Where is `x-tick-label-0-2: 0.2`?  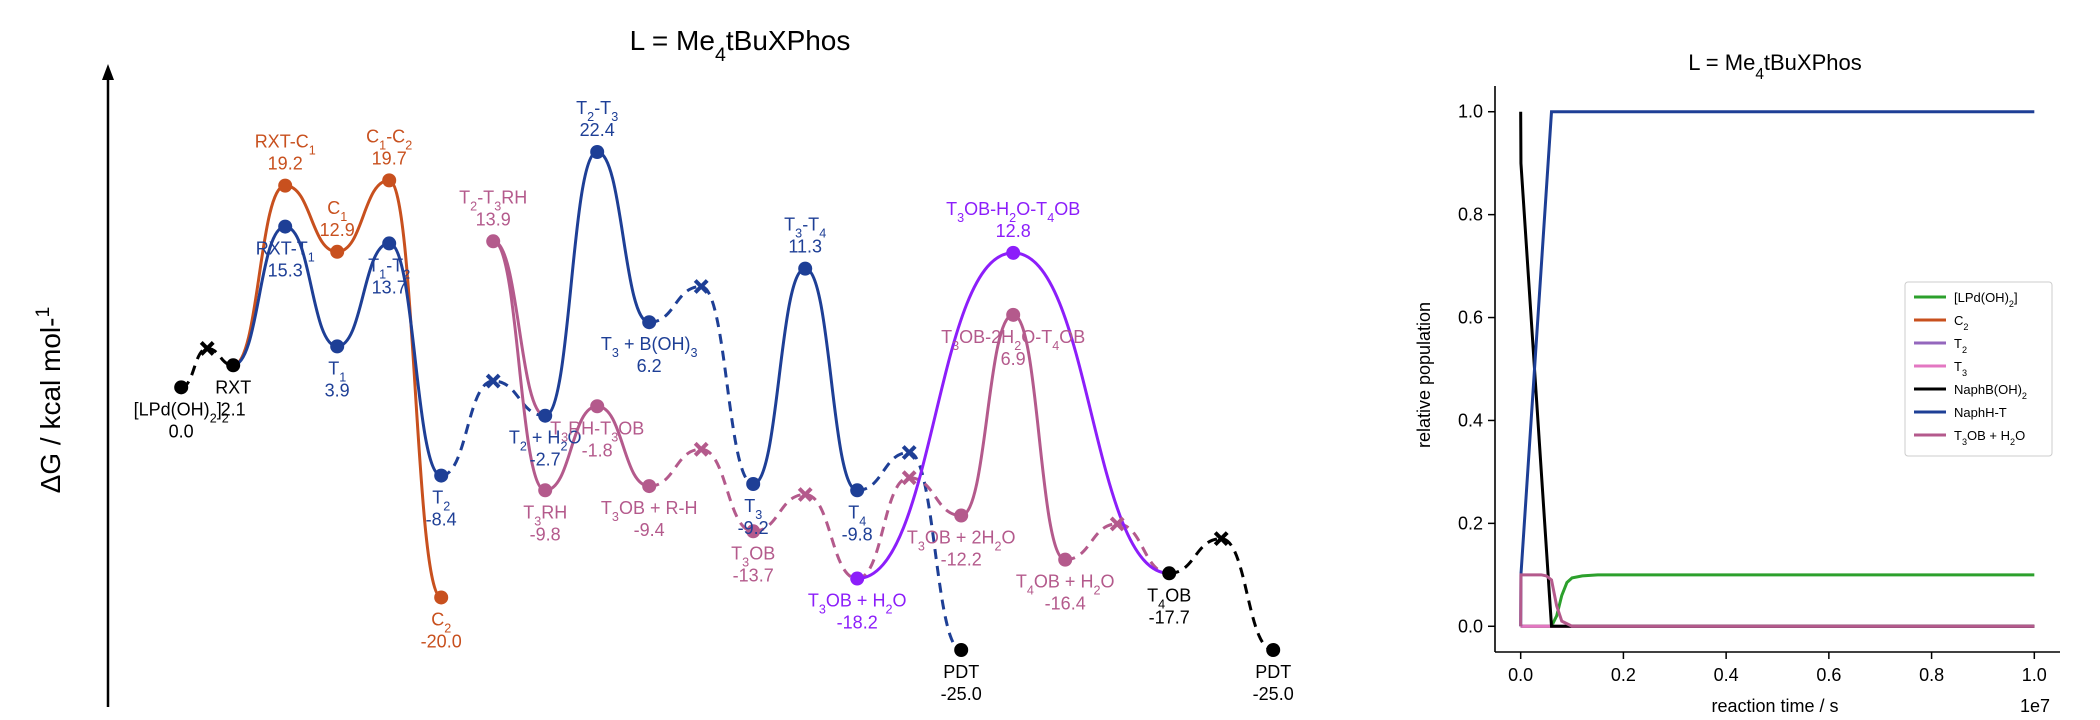 x-tick-label-0-2: 0.2 is located at coordinates (1623, 675).